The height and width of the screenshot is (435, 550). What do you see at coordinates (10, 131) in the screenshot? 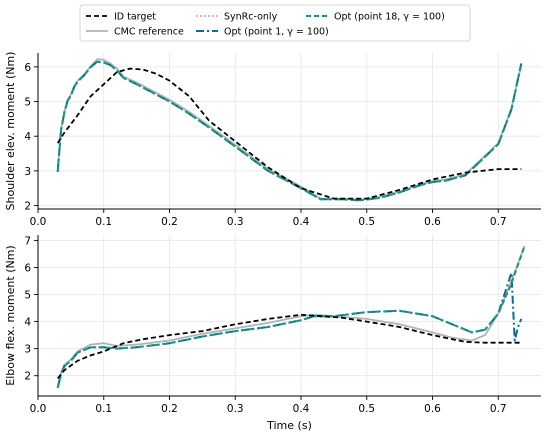
I see `shoulder-y-axis-label: Shoulder elev. moment (Nm)` at bounding box center [10, 131].